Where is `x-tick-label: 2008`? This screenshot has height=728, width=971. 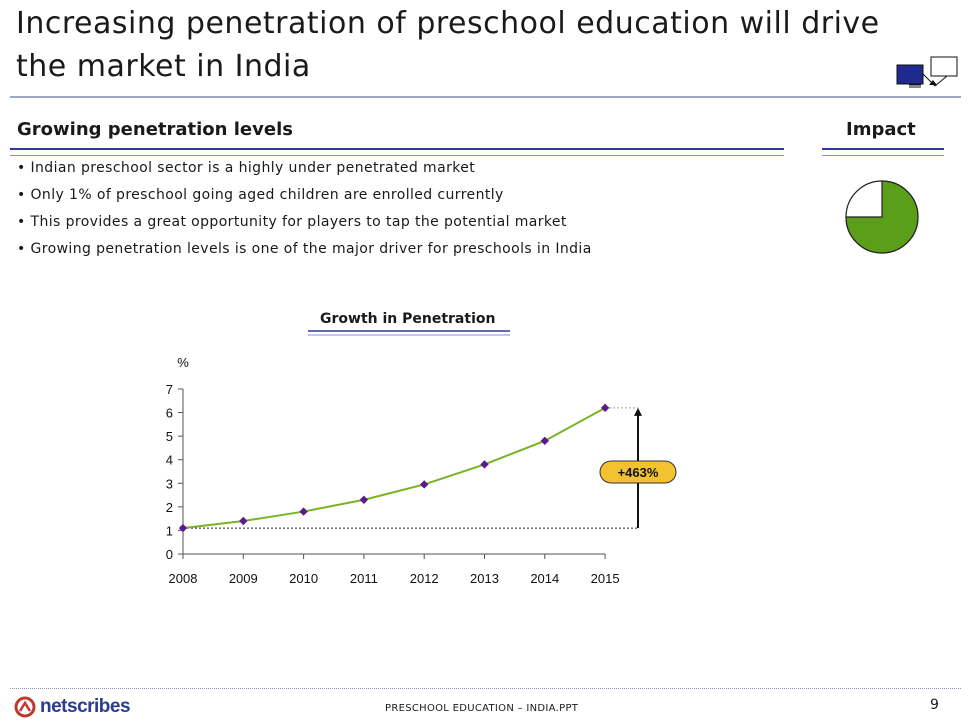
x-tick-label: 2008 is located at coordinates (183, 578).